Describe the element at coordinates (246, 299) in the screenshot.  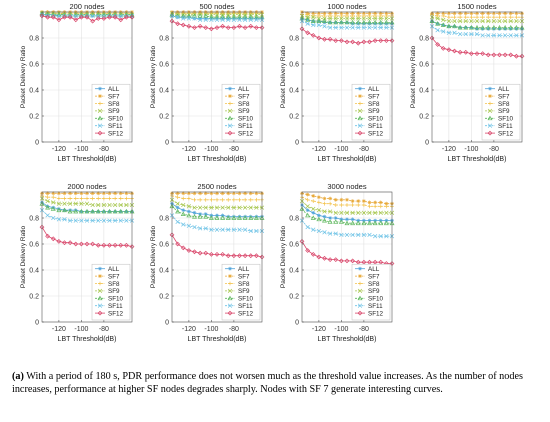
I see `legend-label: SF10` at that location.